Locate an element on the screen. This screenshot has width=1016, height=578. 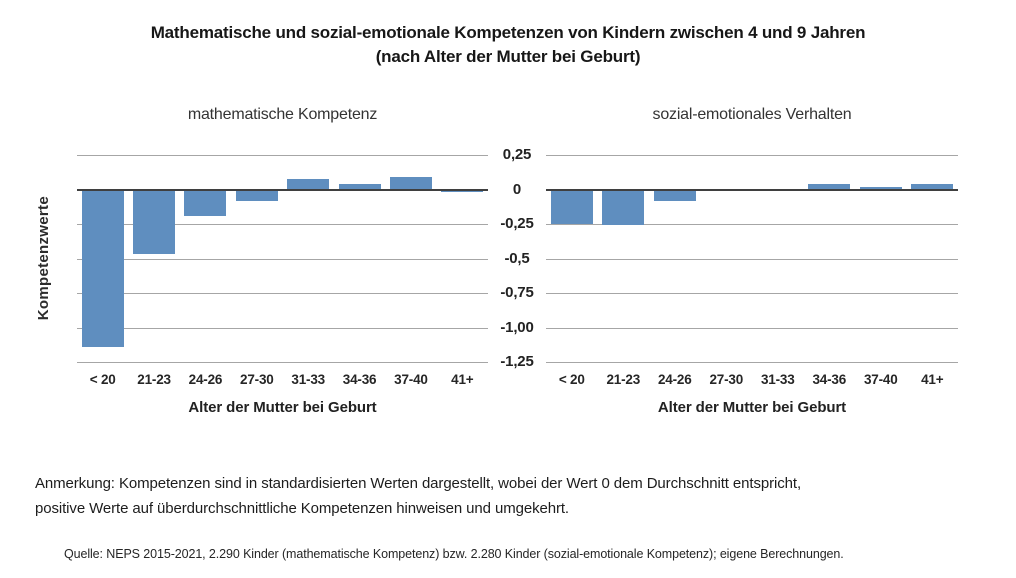
y-tick-label: -0,25 is located at coordinates (517, 223).